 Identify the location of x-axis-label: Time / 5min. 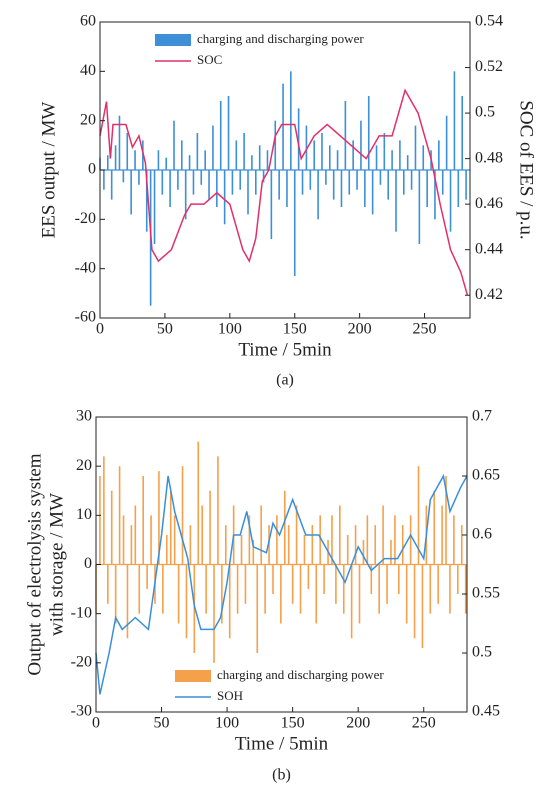
(285, 349).